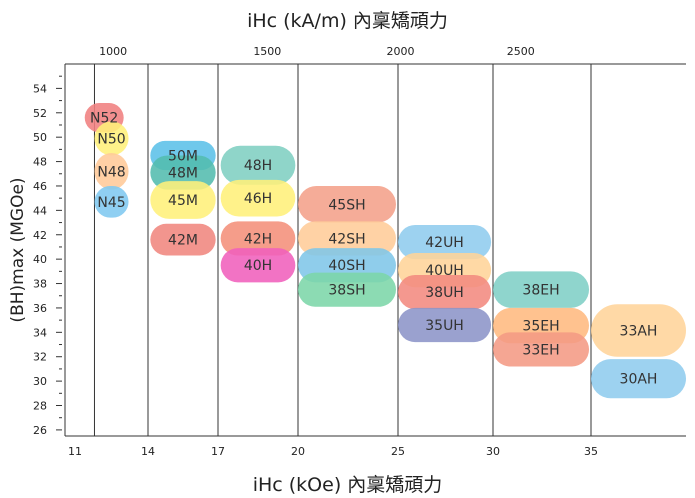 This screenshot has width=695, height=498. What do you see at coordinates (183, 156) in the screenshot?
I see `grade-label-50m: 50M` at bounding box center [183, 156].